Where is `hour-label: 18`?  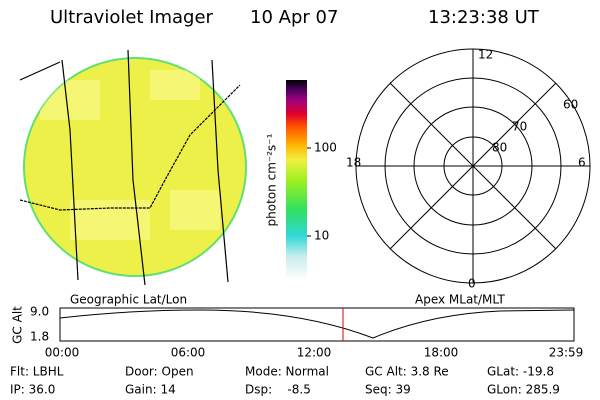 hour-label: 18 is located at coordinates (353, 163).